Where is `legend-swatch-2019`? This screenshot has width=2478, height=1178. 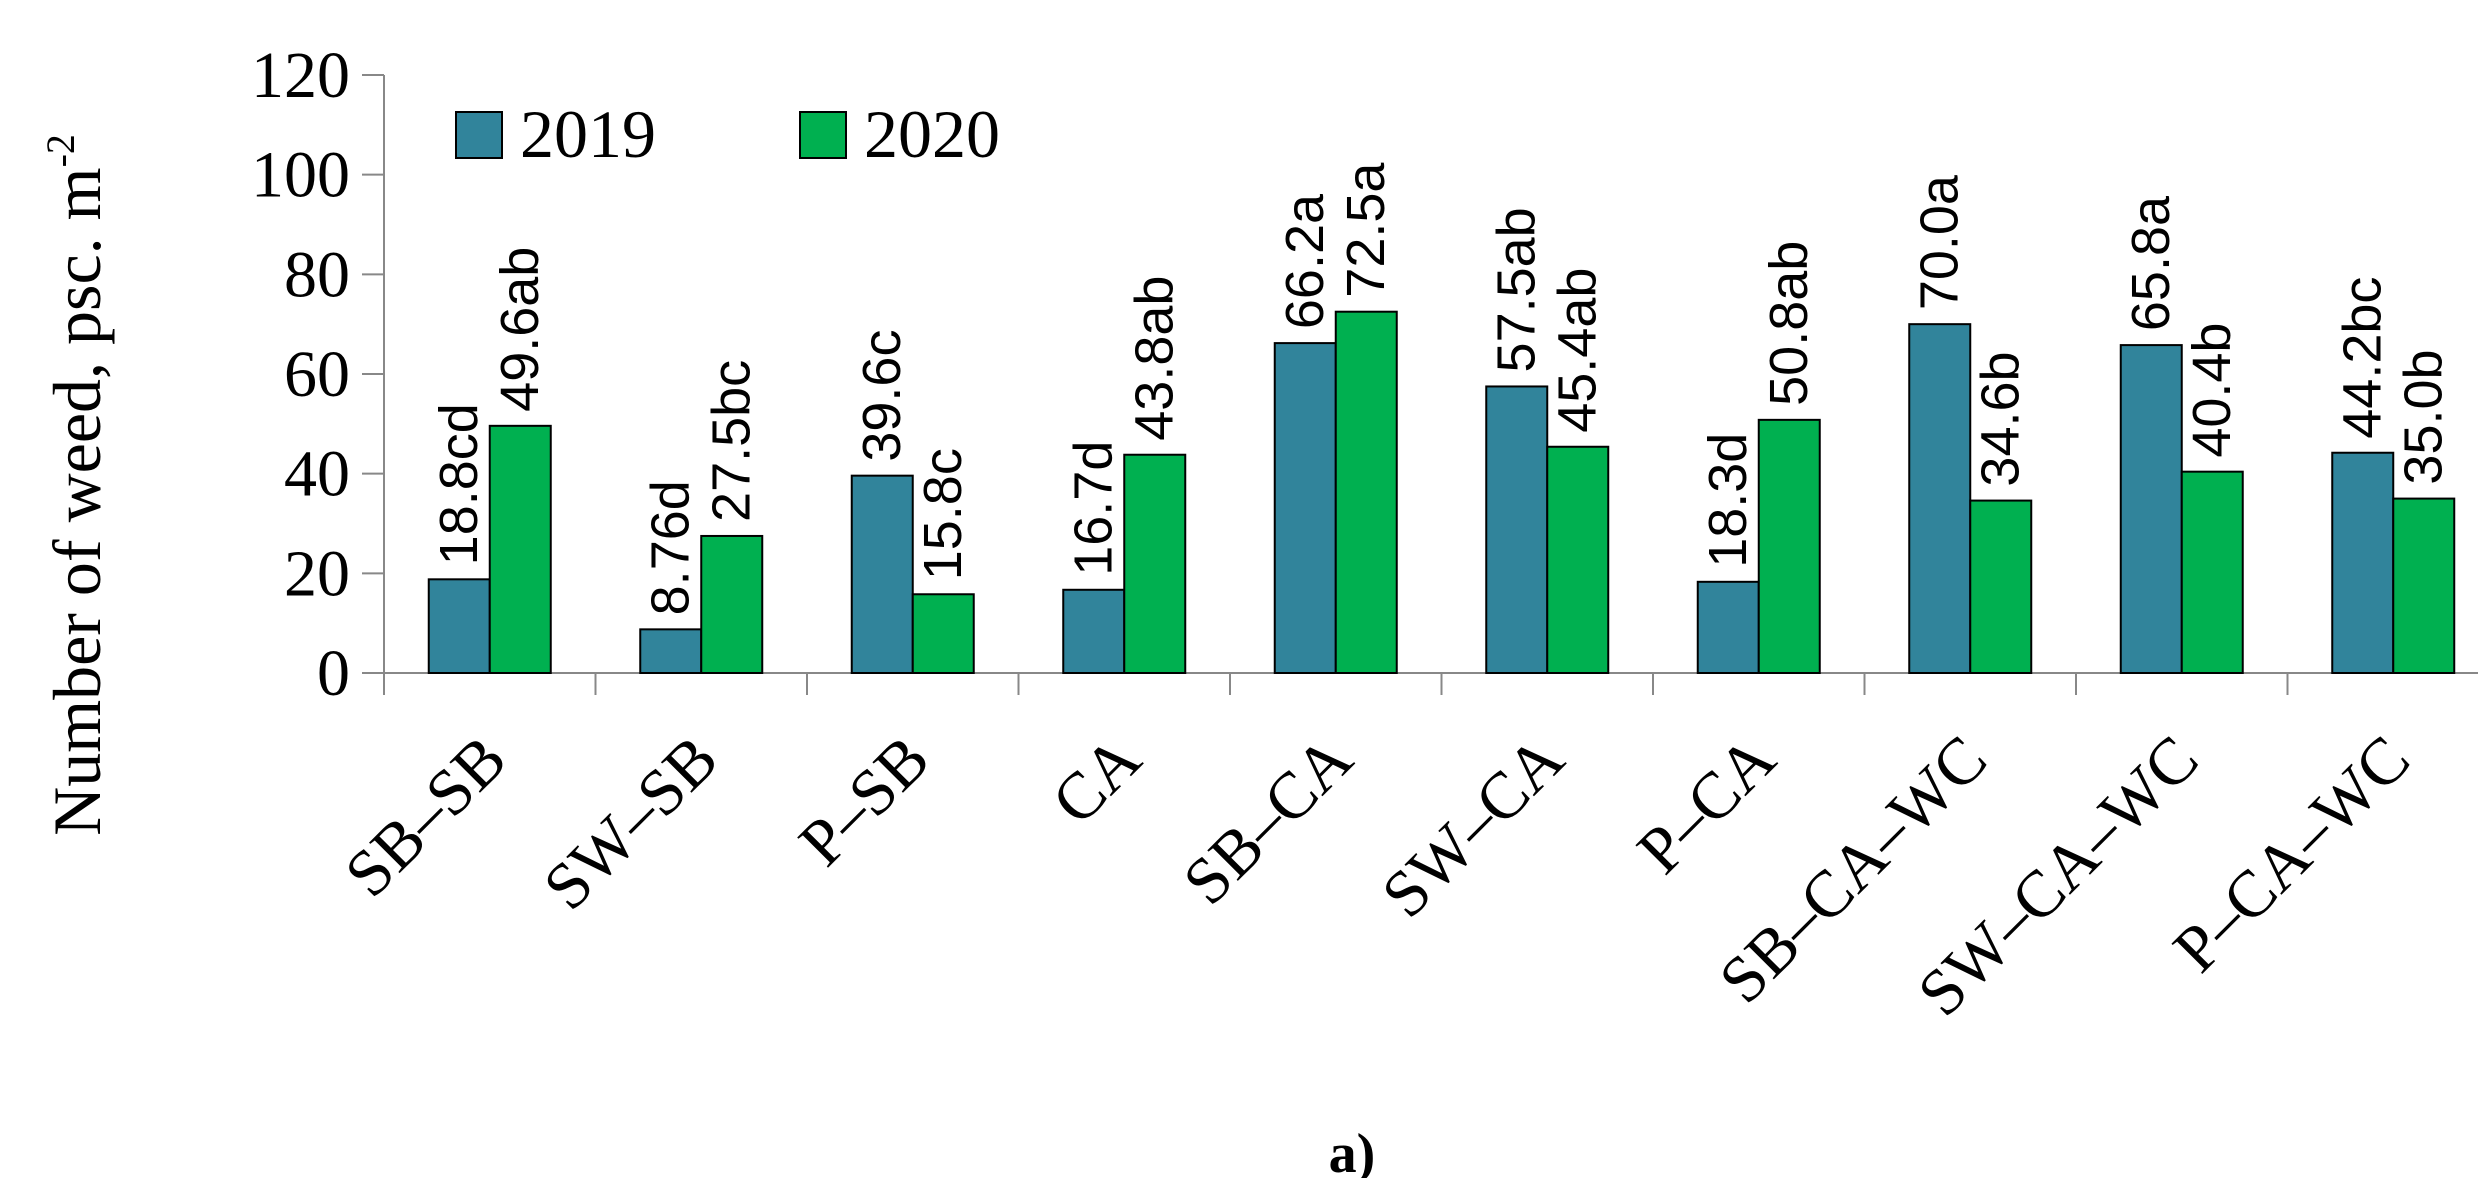 legend-swatch-2019 is located at coordinates (479, 135).